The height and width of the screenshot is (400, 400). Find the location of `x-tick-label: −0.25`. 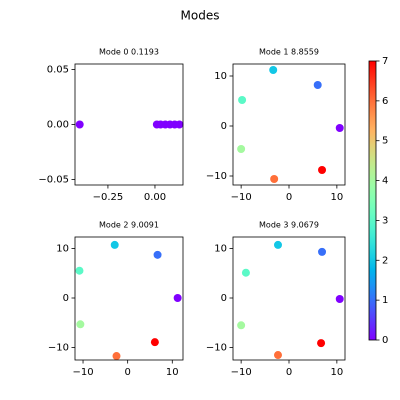

x-tick-label: −0.25 is located at coordinates (108, 197).